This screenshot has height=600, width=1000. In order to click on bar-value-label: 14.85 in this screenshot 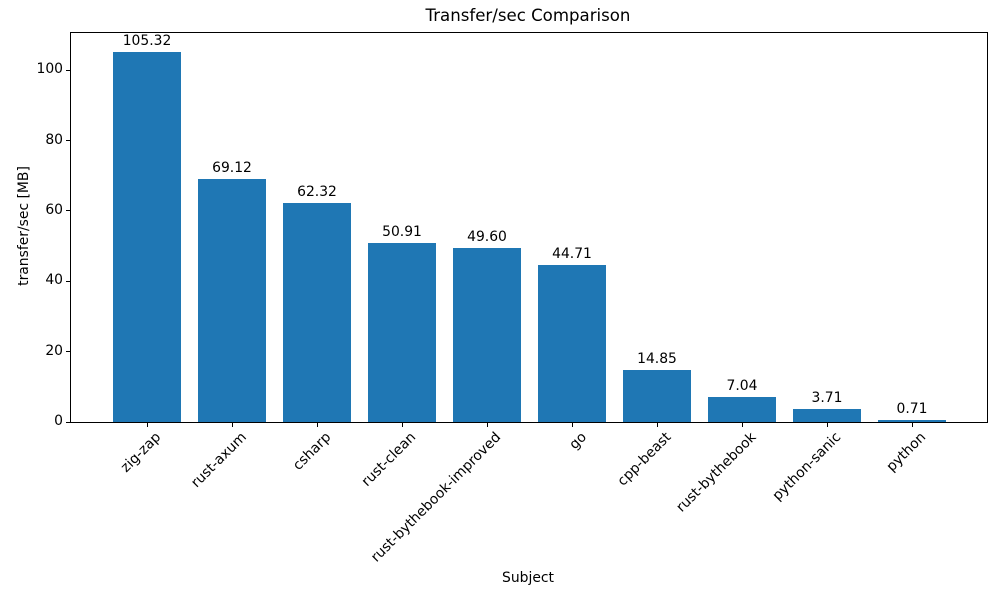, I will do `click(657, 358)`.